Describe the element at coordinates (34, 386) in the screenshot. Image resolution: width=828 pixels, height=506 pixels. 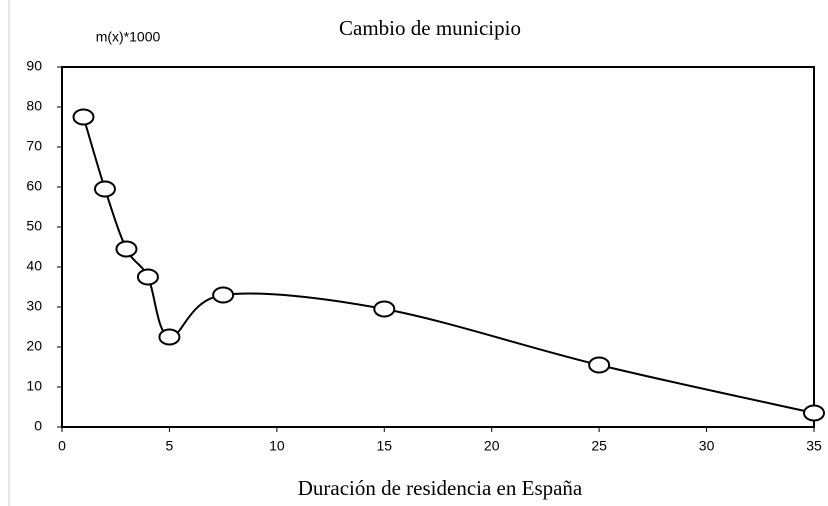
I see `y-tick-label: 10` at that location.